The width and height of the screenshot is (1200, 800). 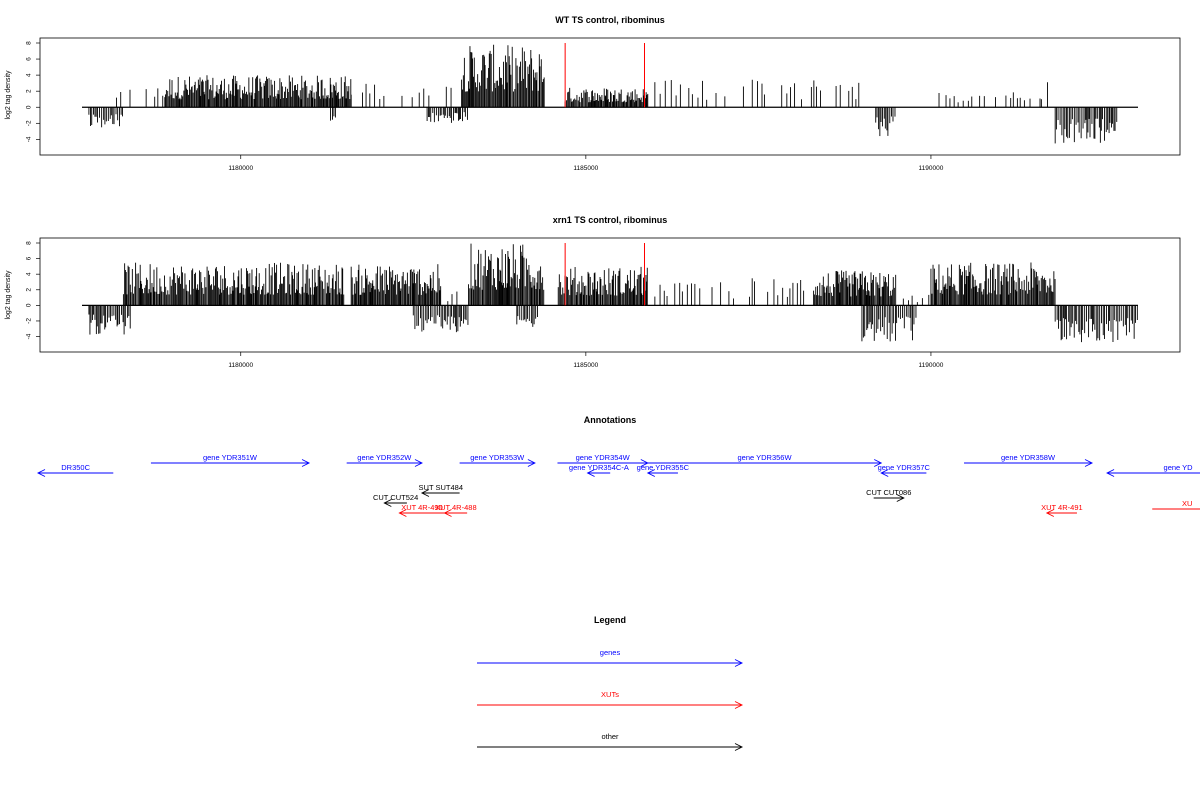 I want to click on annotation-XUT-feature: XUT 4R-490, so click(x=421, y=510).